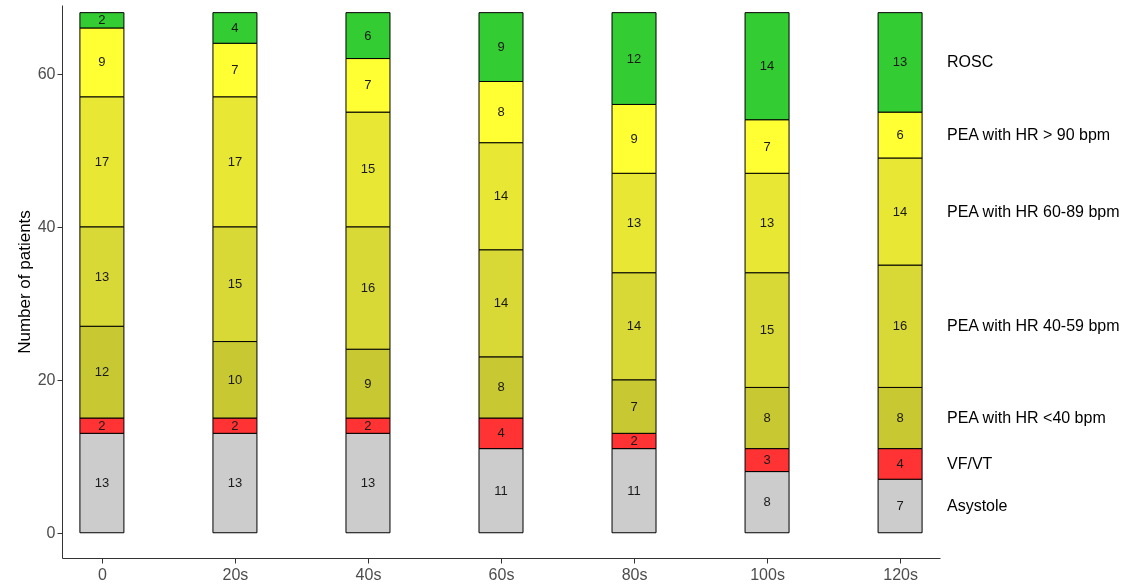  What do you see at coordinates (102, 574) in the screenshot?
I see `x-tick-label: 0` at bounding box center [102, 574].